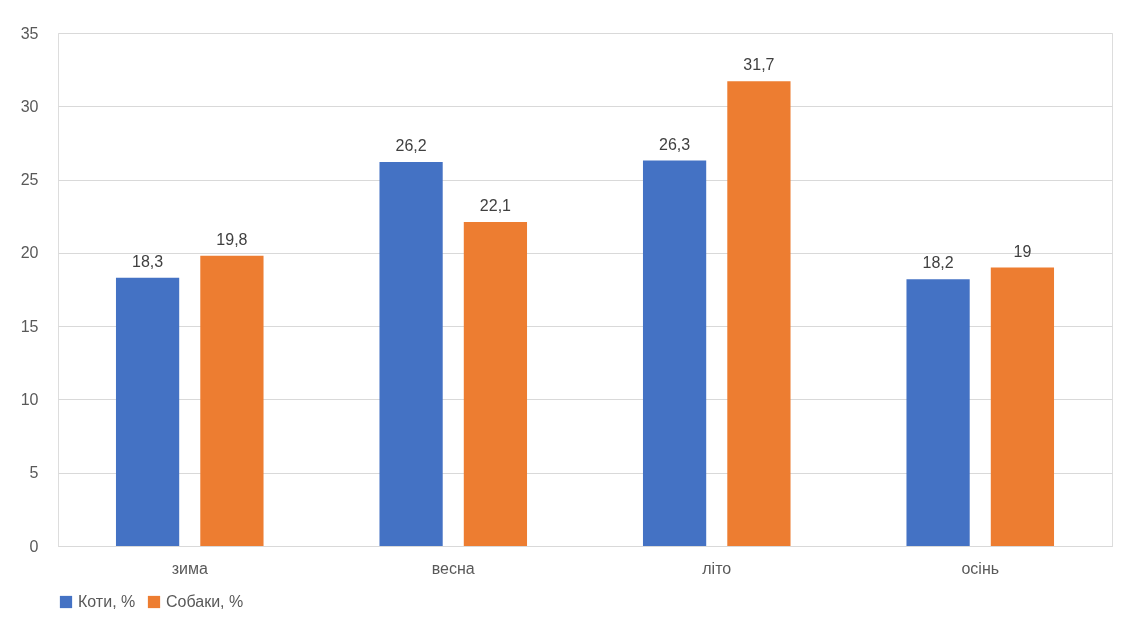 The image size is (1132, 625). Describe the element at coordinates (148, 261) in the screenshot. I see `data-label: 18,3` at that location.